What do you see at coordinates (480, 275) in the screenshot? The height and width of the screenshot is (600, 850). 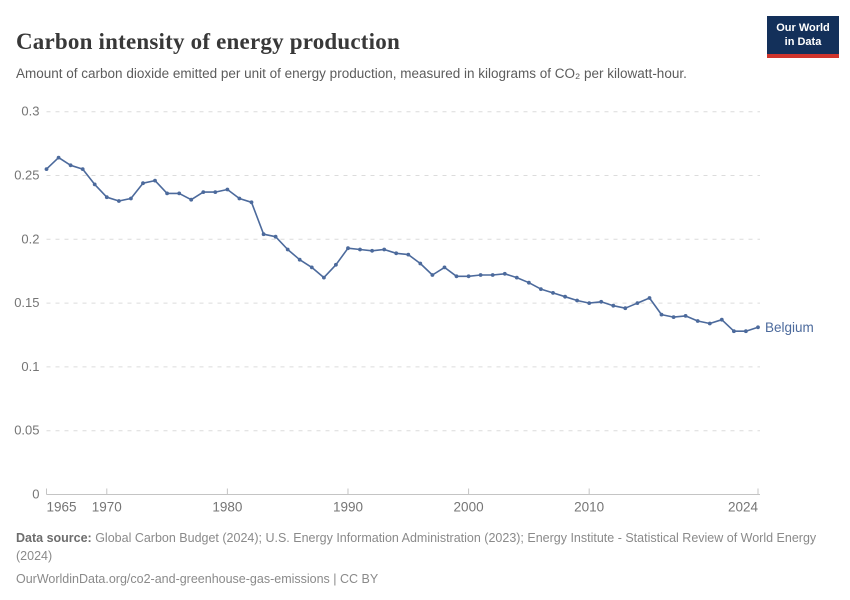 I see `data-point-2001` at bounding box center [480, 275].